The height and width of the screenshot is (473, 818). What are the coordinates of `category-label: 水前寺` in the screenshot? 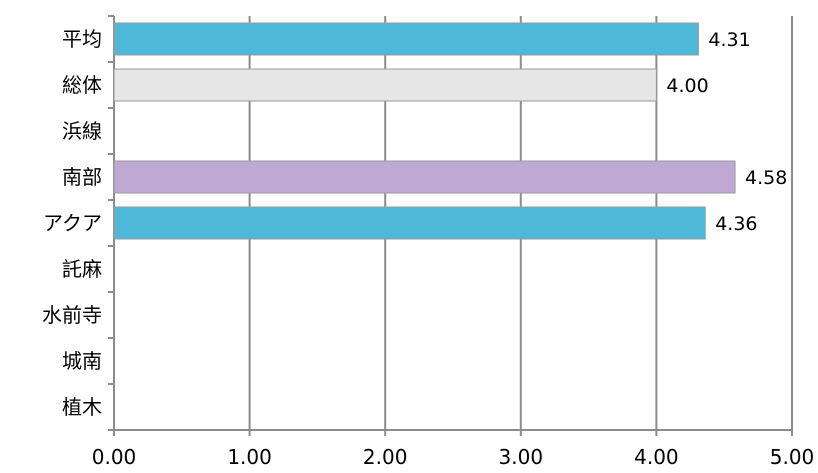 It's located at (72, 315).